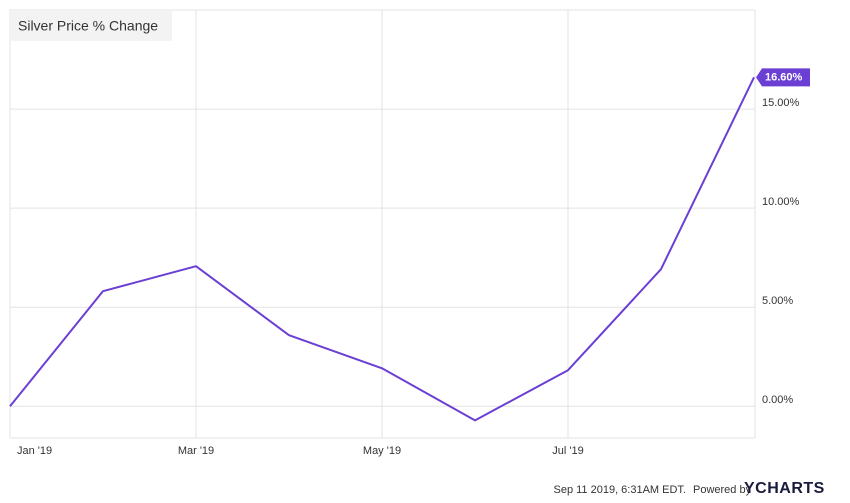  Describe the element at coordinates (781, 103) in the screenshot. I see `y-tick-label: 15.00%` at that location.